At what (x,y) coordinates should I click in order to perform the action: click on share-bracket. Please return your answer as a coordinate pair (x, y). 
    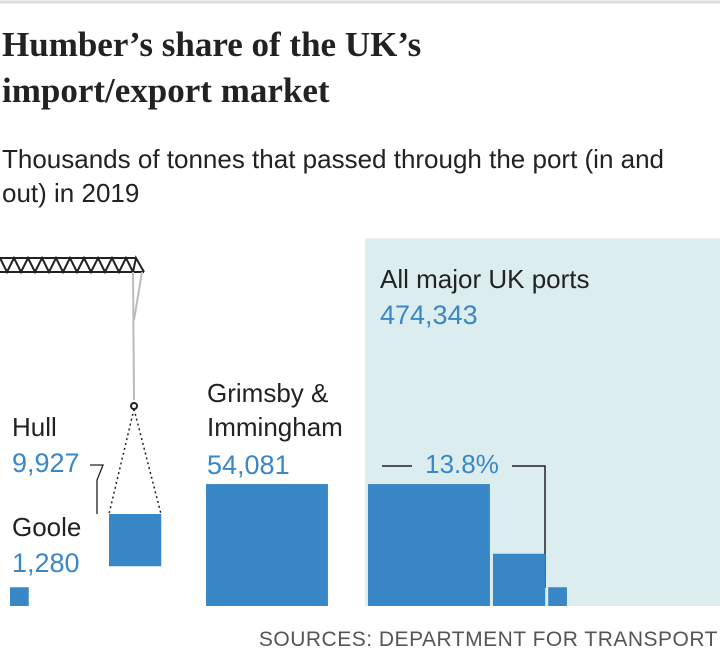
    Looking at the image, I should click on (464, 526).